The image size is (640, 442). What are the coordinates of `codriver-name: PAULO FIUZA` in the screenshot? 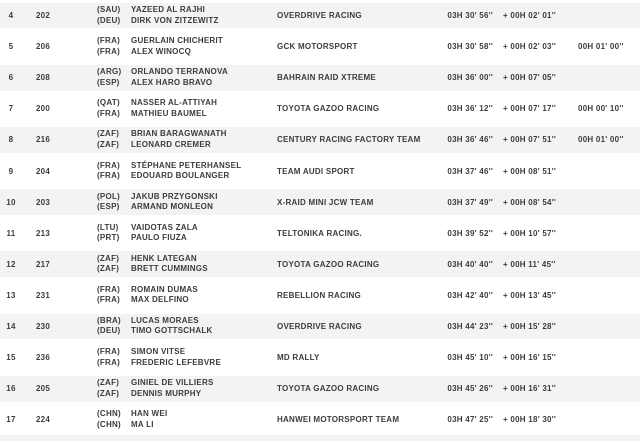 It's located at (159, 238).